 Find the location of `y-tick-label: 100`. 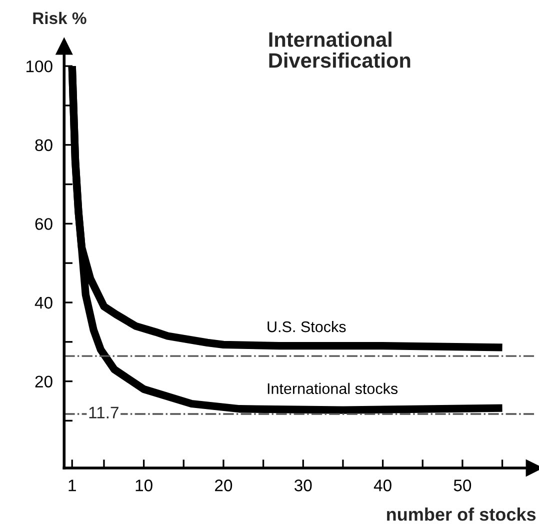

y-tick-label: 100 is located at coordinates (39, 66).